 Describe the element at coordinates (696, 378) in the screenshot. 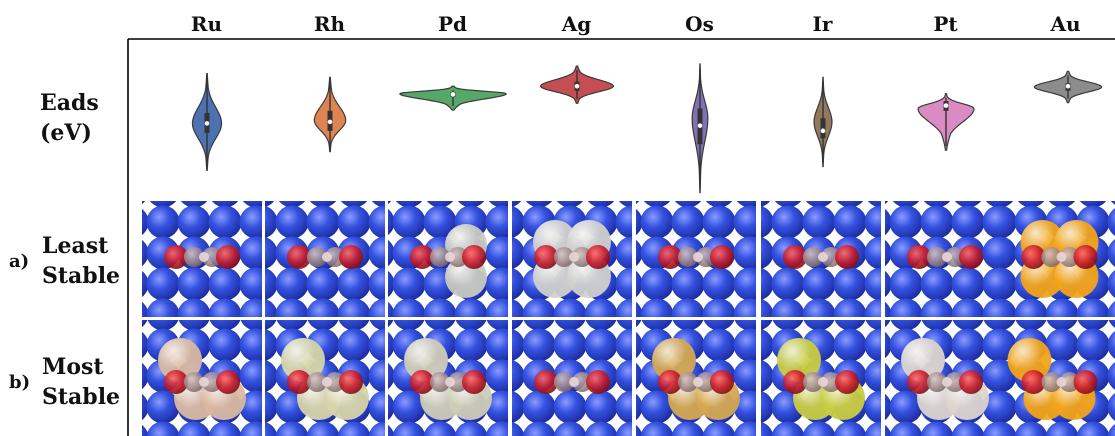

I see `structure-tile-most-stable-os` at that location.